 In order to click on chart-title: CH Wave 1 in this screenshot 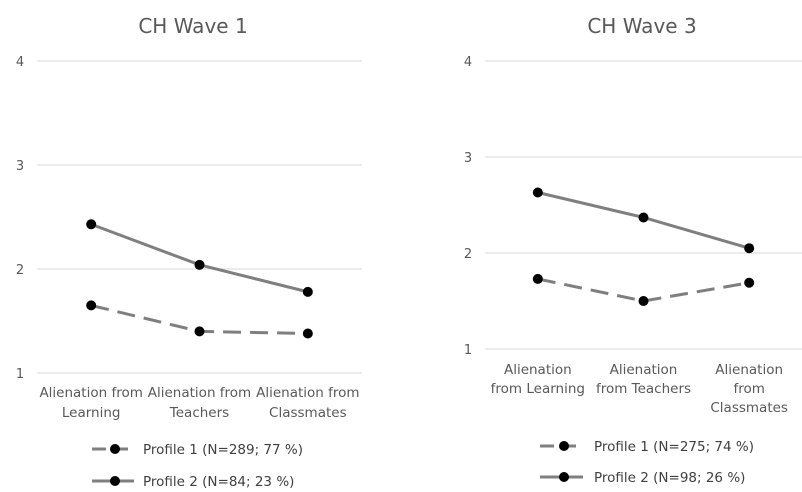, I will do `click(192, 26)`.